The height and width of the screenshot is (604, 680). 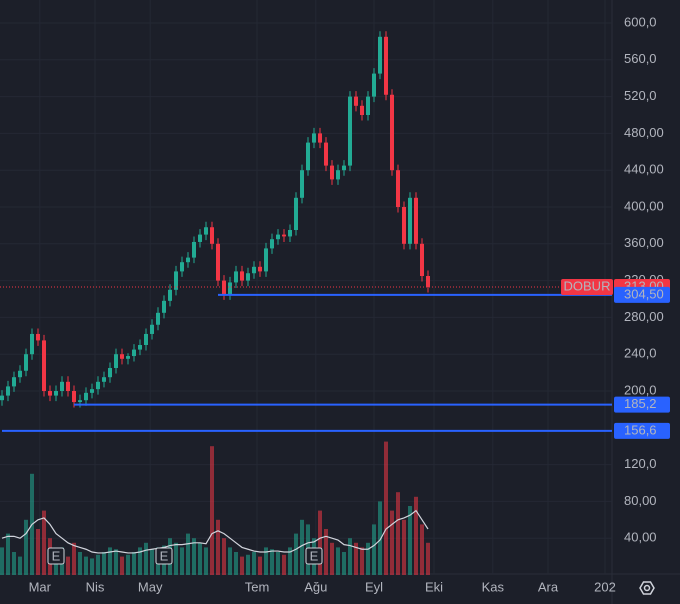 I want to click on x-tick-label: Eki, so click(x=434, y=586).